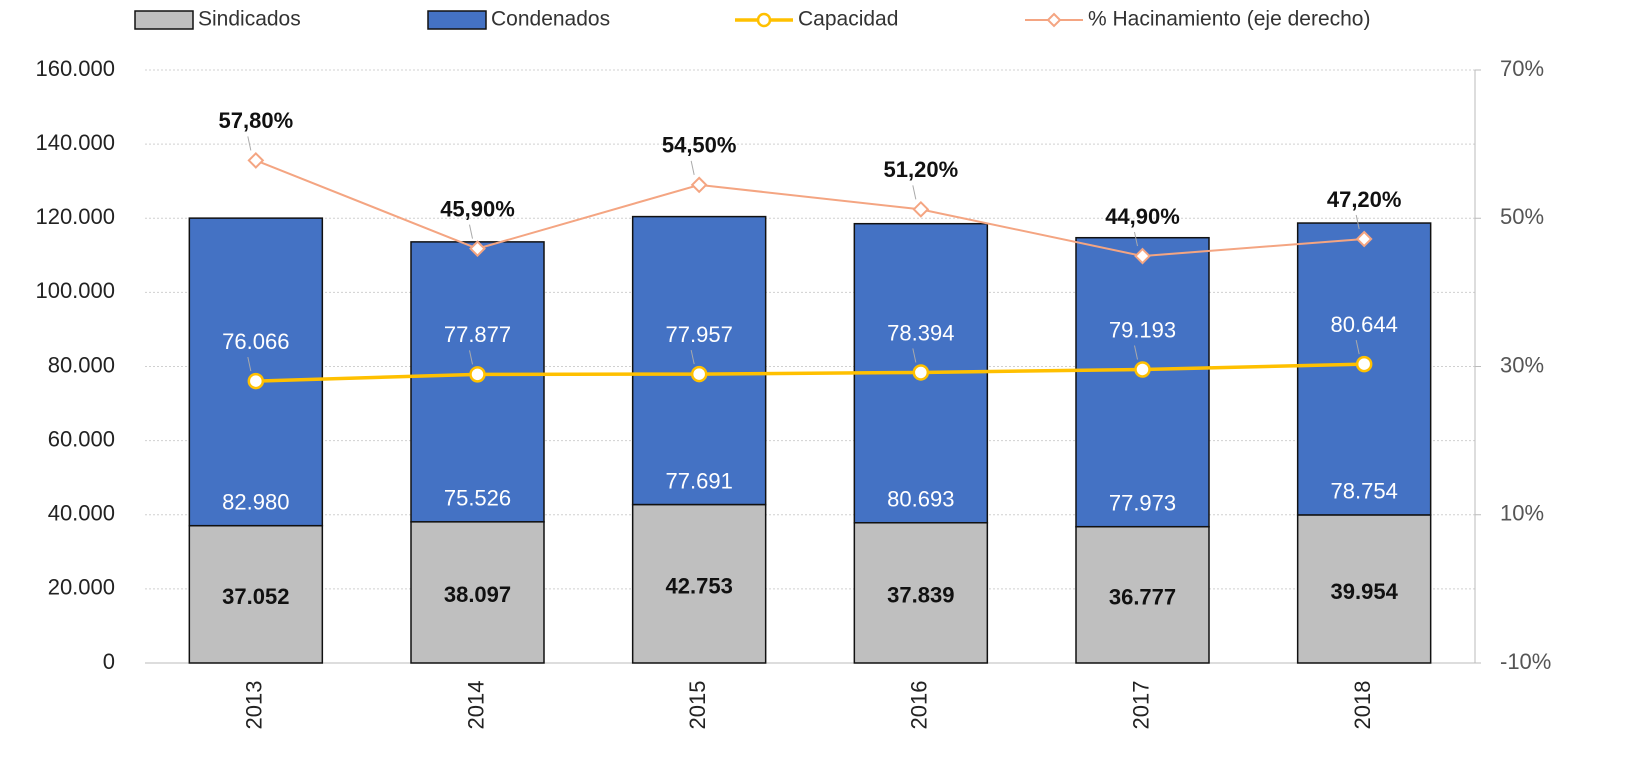  I want to click on data-label: 51,20%, so click(921, 169).